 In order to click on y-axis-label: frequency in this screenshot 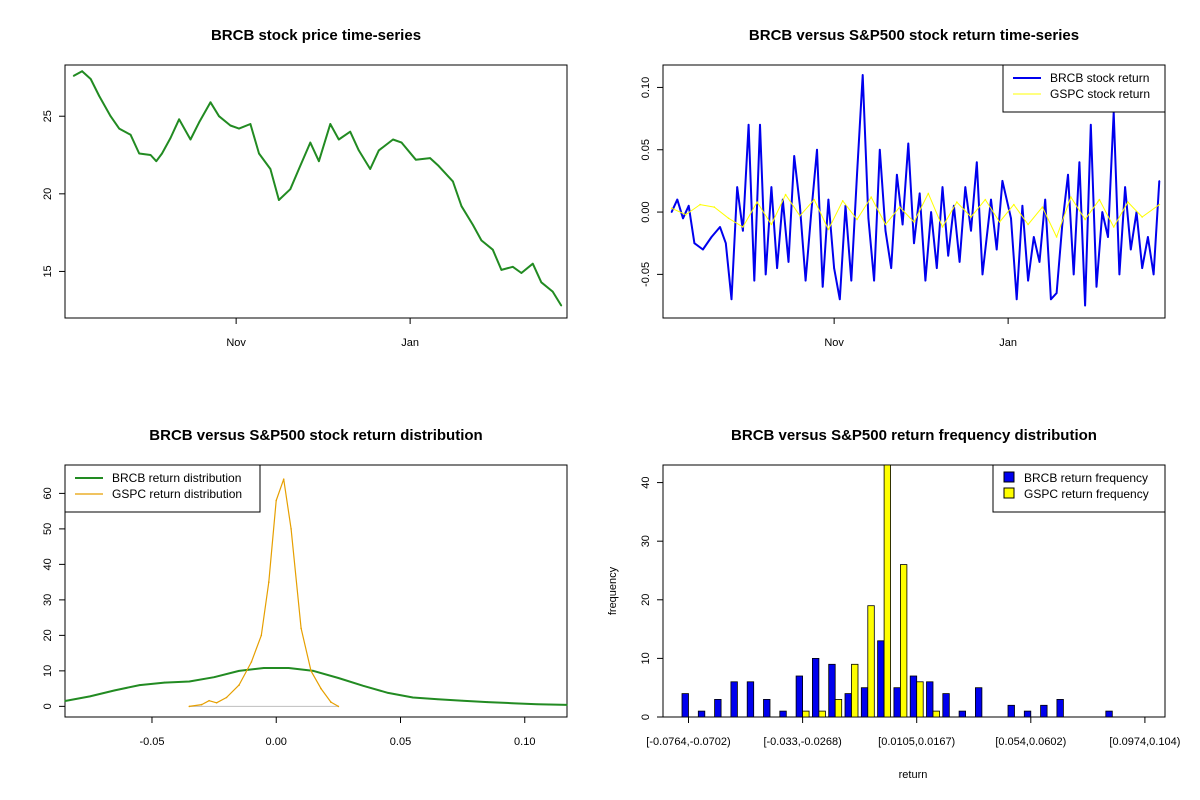, I will do `click(613, 590)`.